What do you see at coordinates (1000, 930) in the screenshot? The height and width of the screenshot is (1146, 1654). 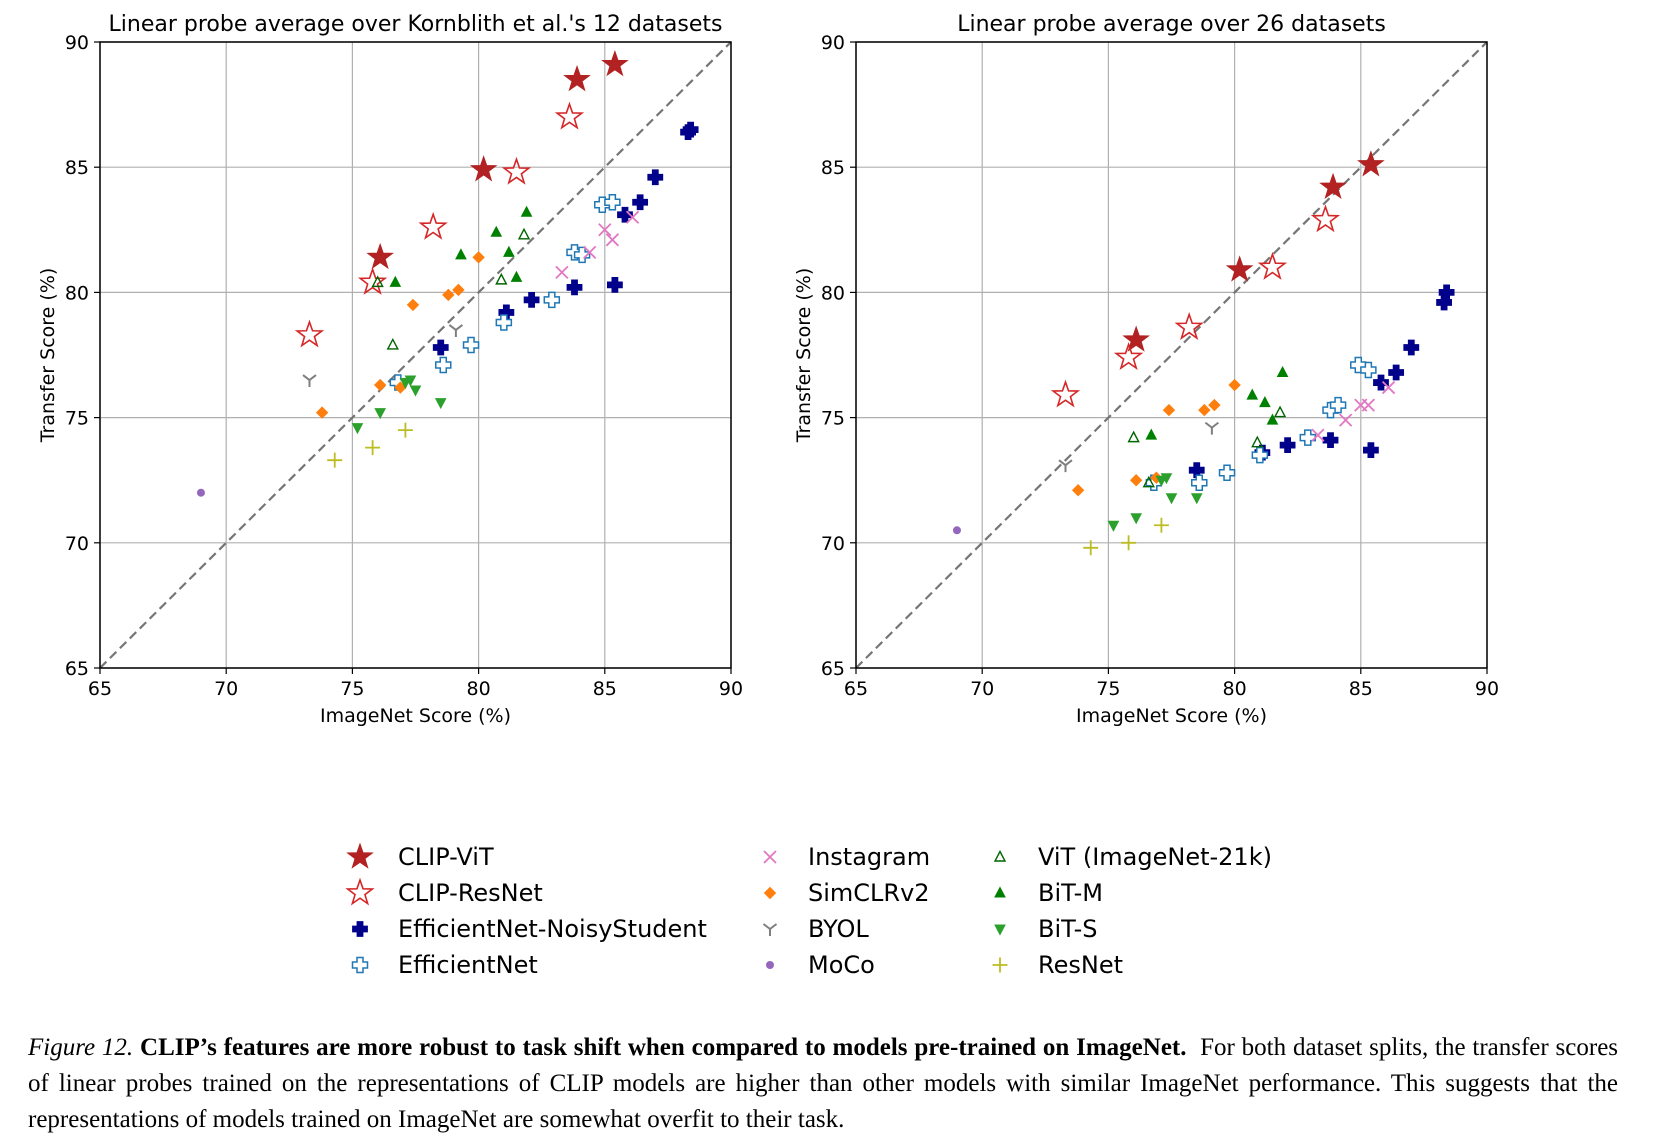 I see `triangle-down-icon` at bounding box center [1000, 930].